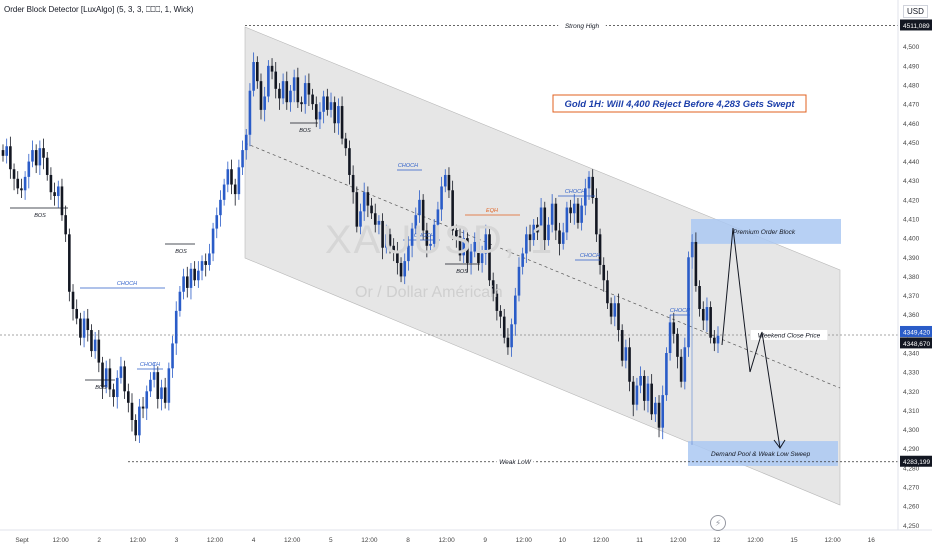 Image resolution: width=932 pixels, height=550 pixels. Describe the element at coordinates (911, 526) in the screenshot. I see `price-tick-label: 4,250` at that location.